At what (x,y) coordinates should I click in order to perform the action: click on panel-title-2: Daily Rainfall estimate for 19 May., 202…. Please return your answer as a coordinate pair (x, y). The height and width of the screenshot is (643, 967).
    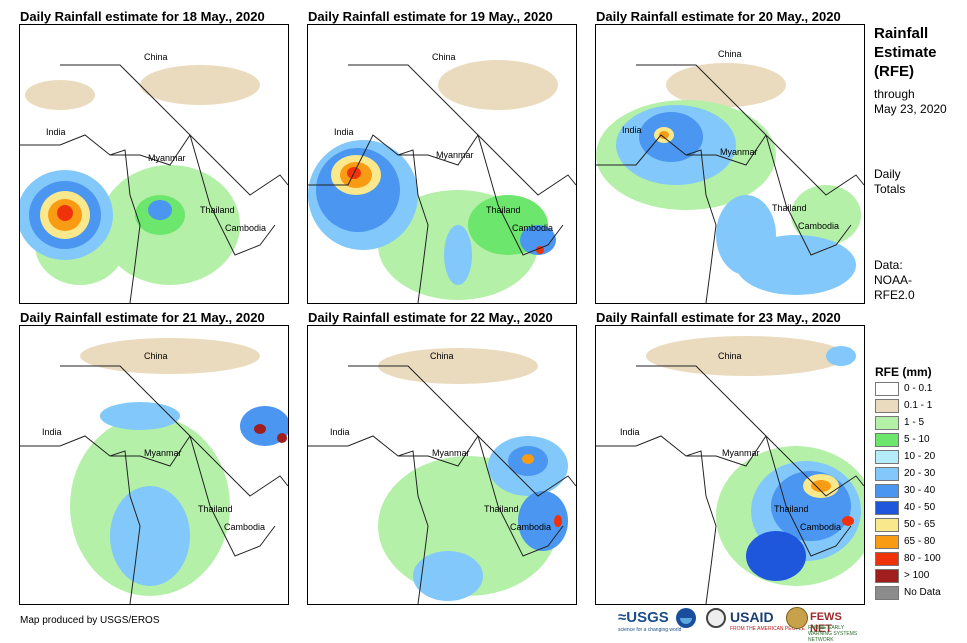
    Looking at the image, I should click on (430, 16).